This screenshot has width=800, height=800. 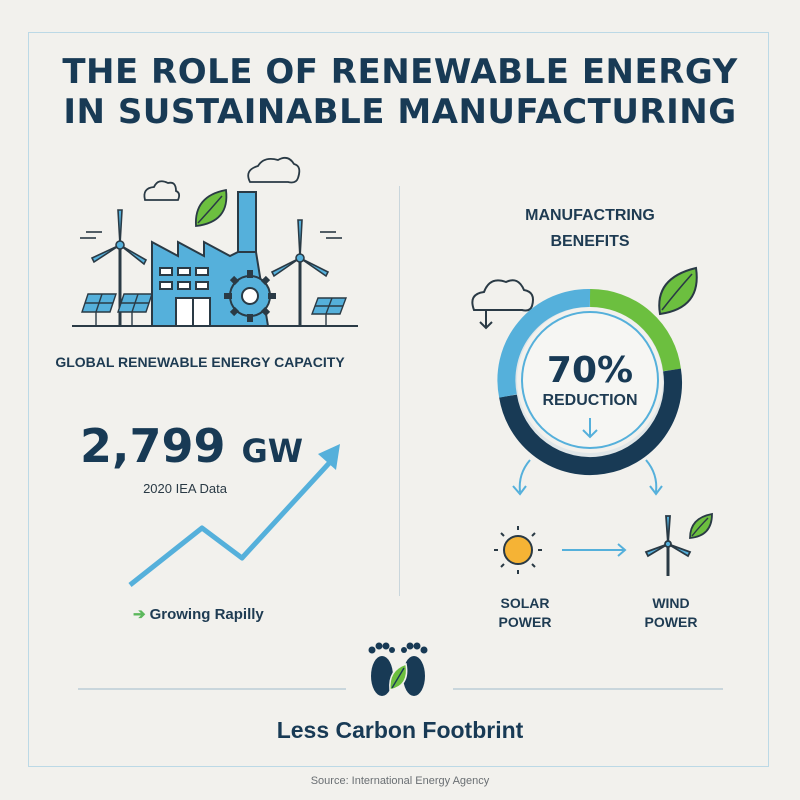 I want to click on green-arrow-icon: ➔, so click(x=139, y=614).